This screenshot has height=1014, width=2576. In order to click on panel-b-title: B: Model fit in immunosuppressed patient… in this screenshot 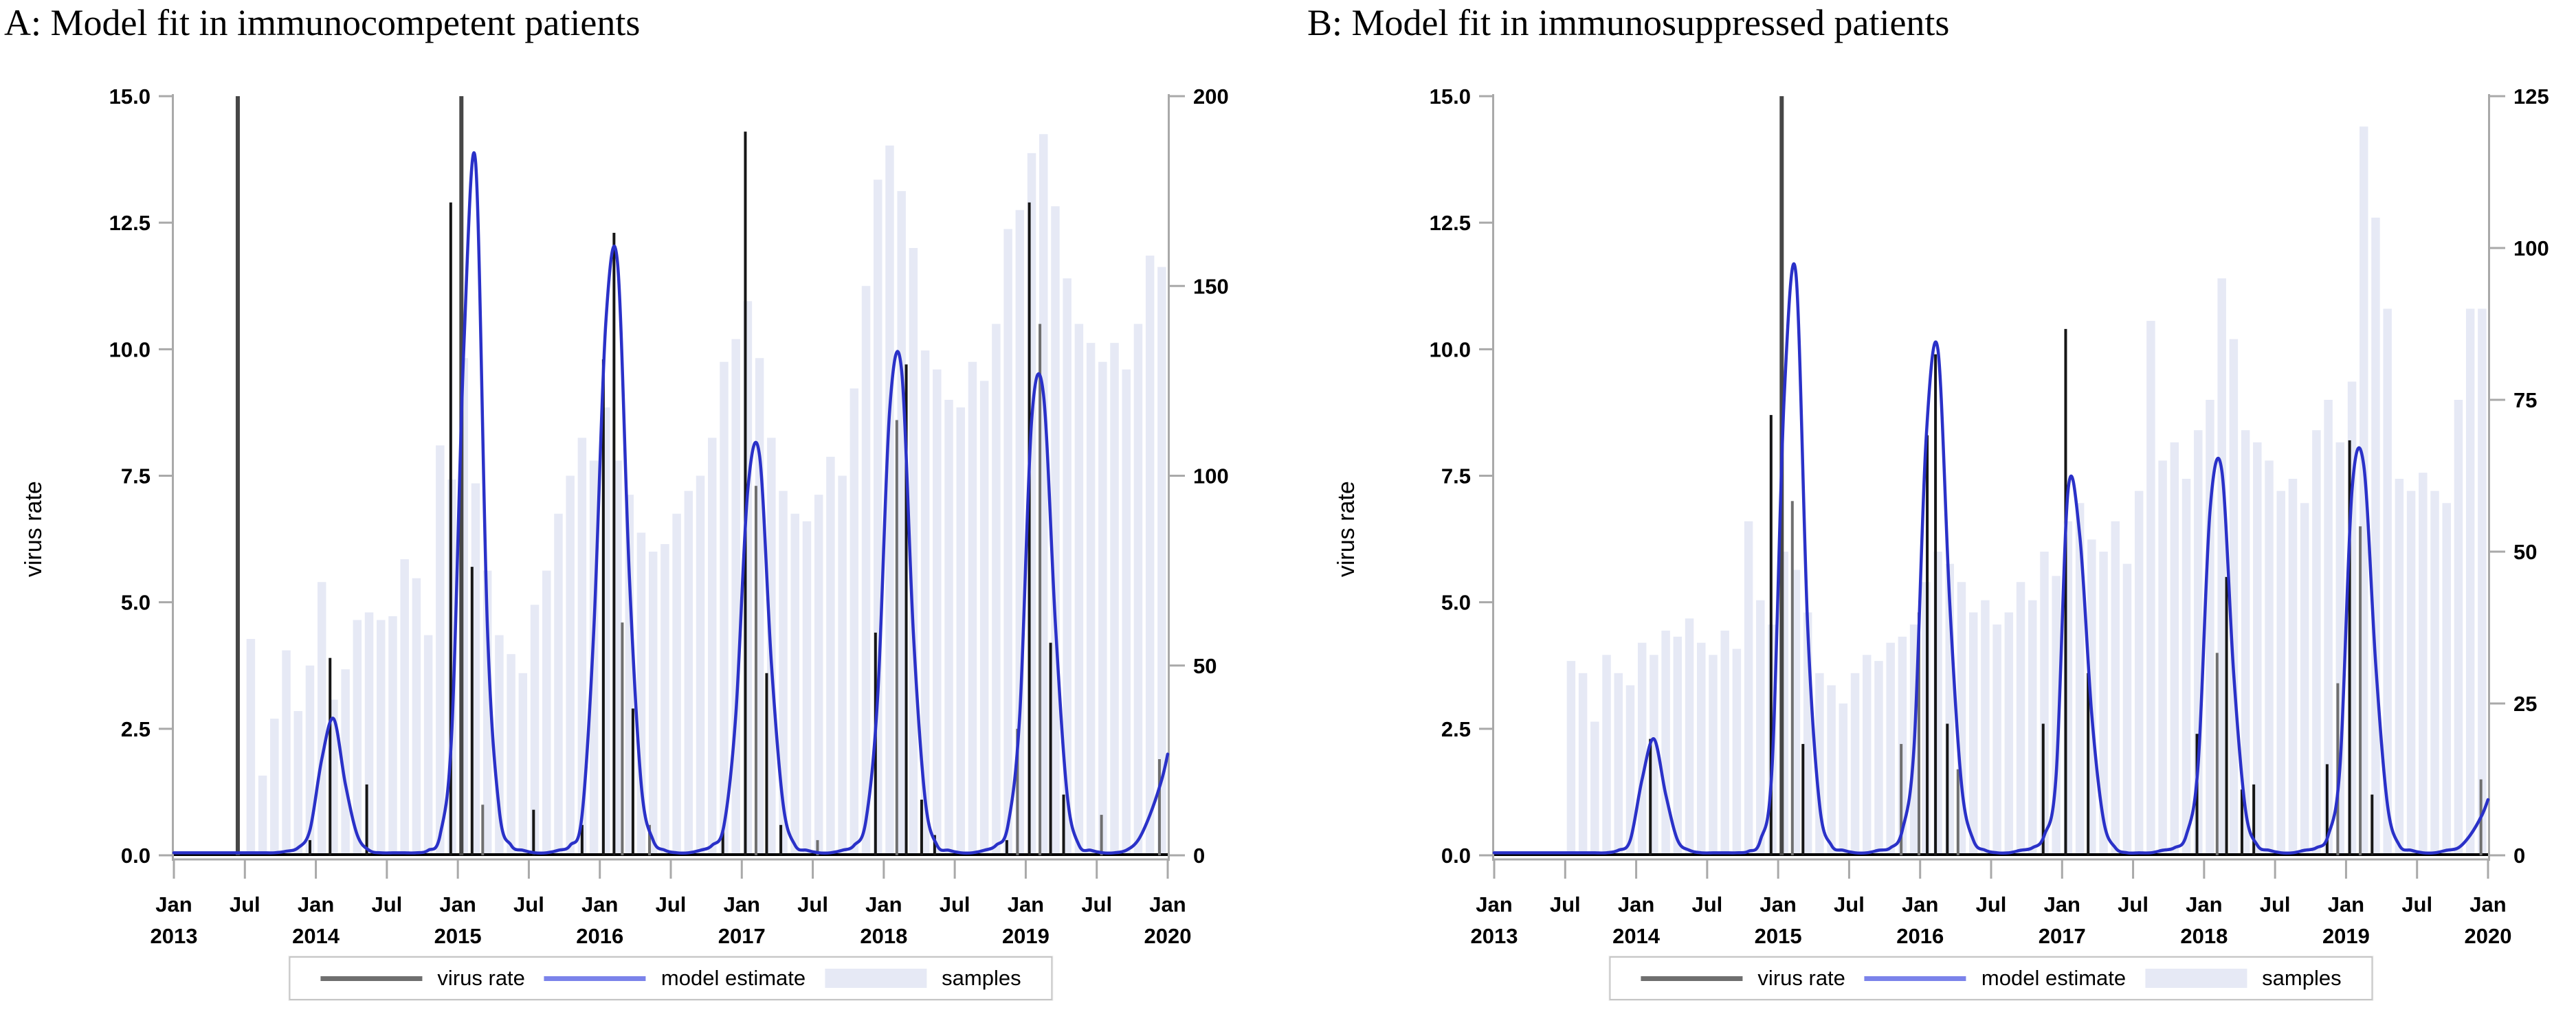, I will do `click(1628, 23)`.